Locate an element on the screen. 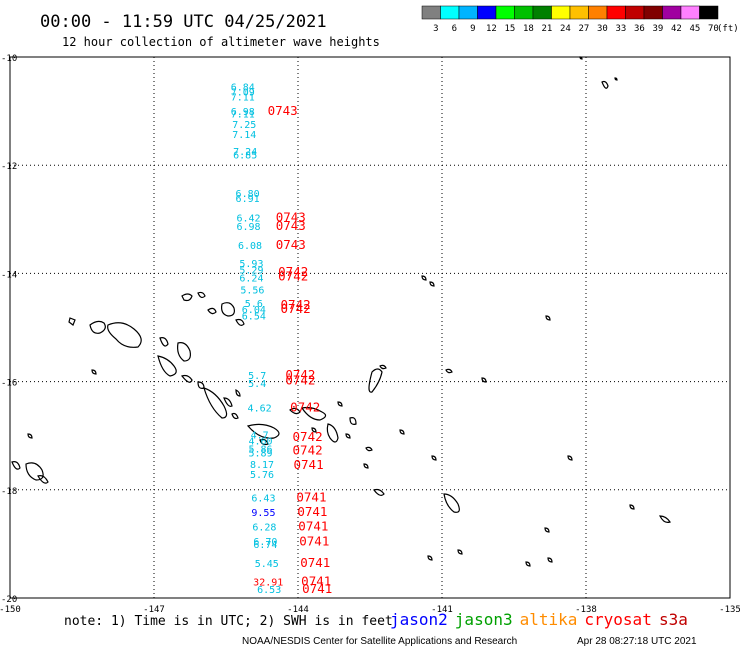 The image size is (740, 650). colorbar-tick-label: 30 is located at coordinates (602, 29).